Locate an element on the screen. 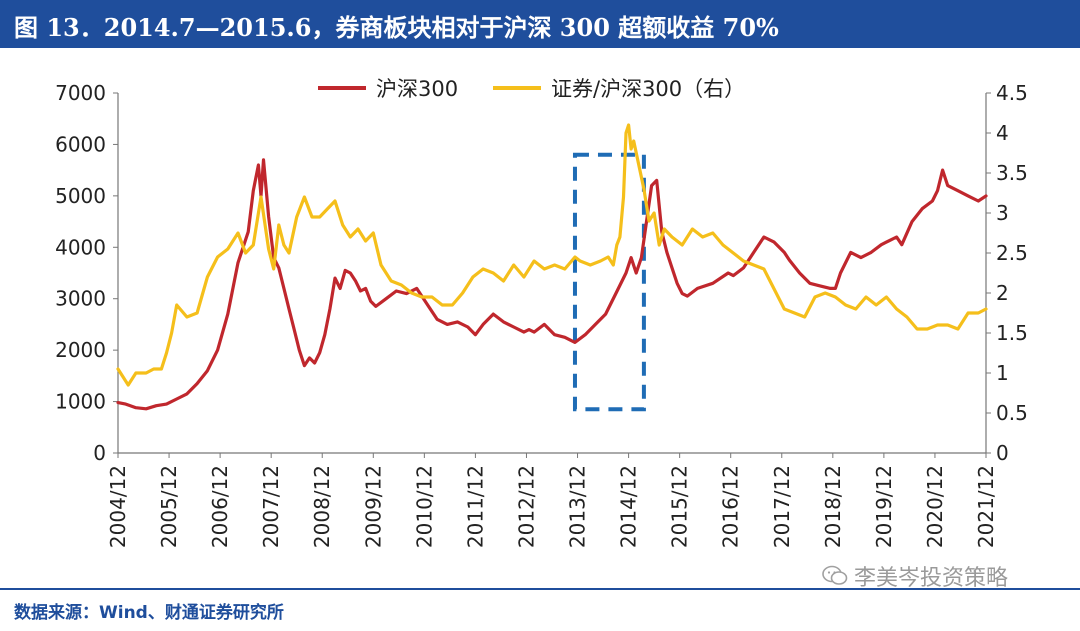  x-tick-label: 2008/12 is located at coordinates (322, 506).